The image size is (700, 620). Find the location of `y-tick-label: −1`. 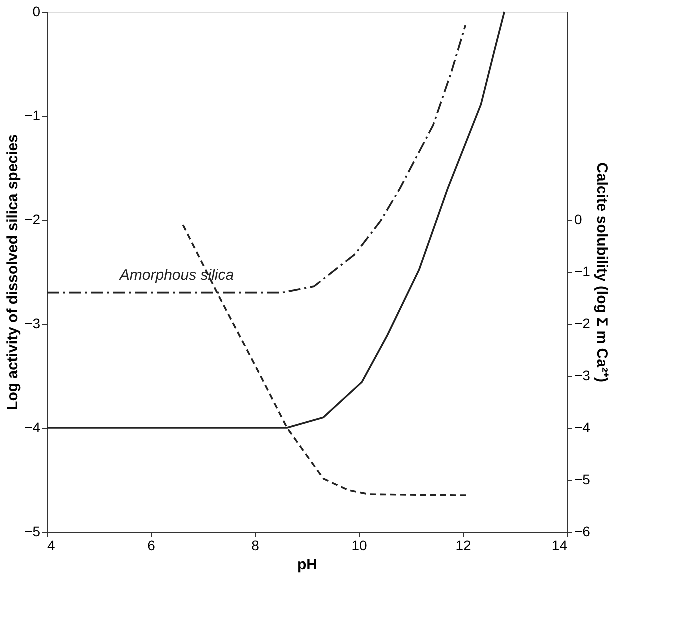

y-tick-label: −1 is located at coordinates (32, 116).